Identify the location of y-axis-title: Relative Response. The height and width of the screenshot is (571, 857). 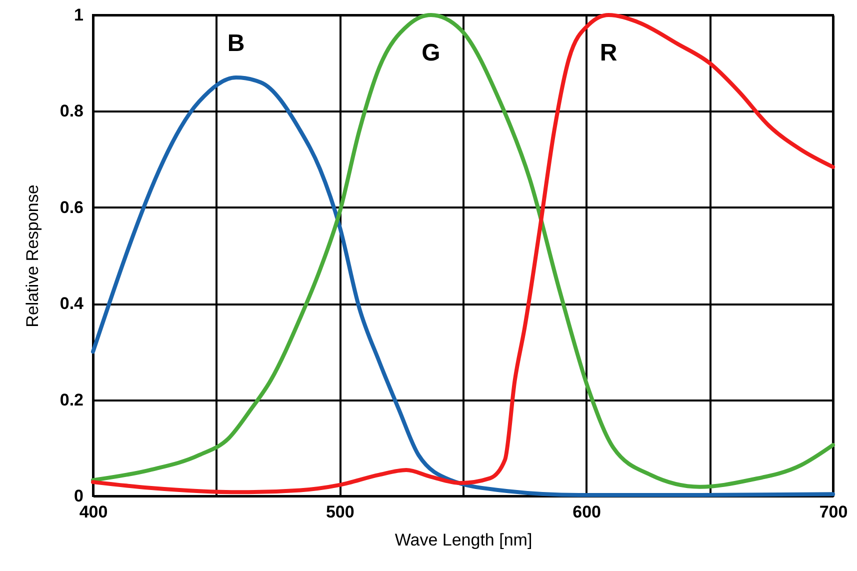
(32, 256).